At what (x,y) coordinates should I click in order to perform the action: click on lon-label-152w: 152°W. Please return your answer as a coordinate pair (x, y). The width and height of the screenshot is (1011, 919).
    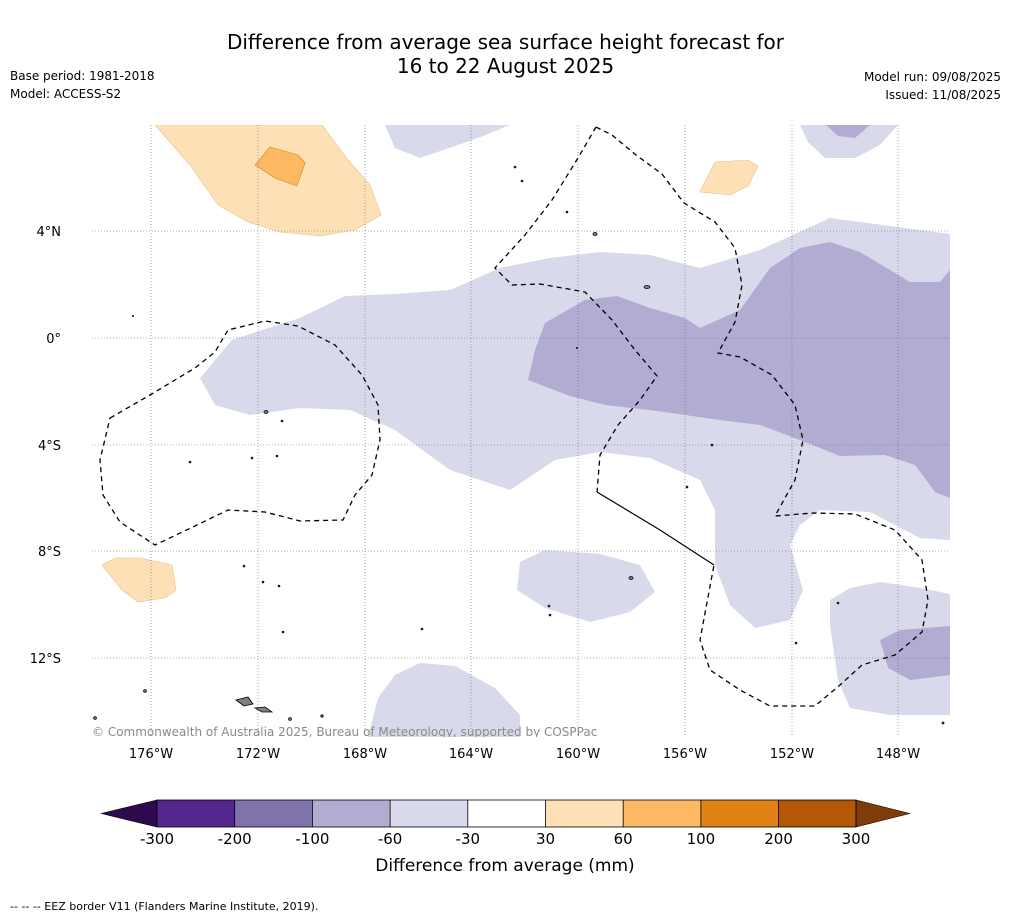
    Looking at the image, I should click on (792, 754).